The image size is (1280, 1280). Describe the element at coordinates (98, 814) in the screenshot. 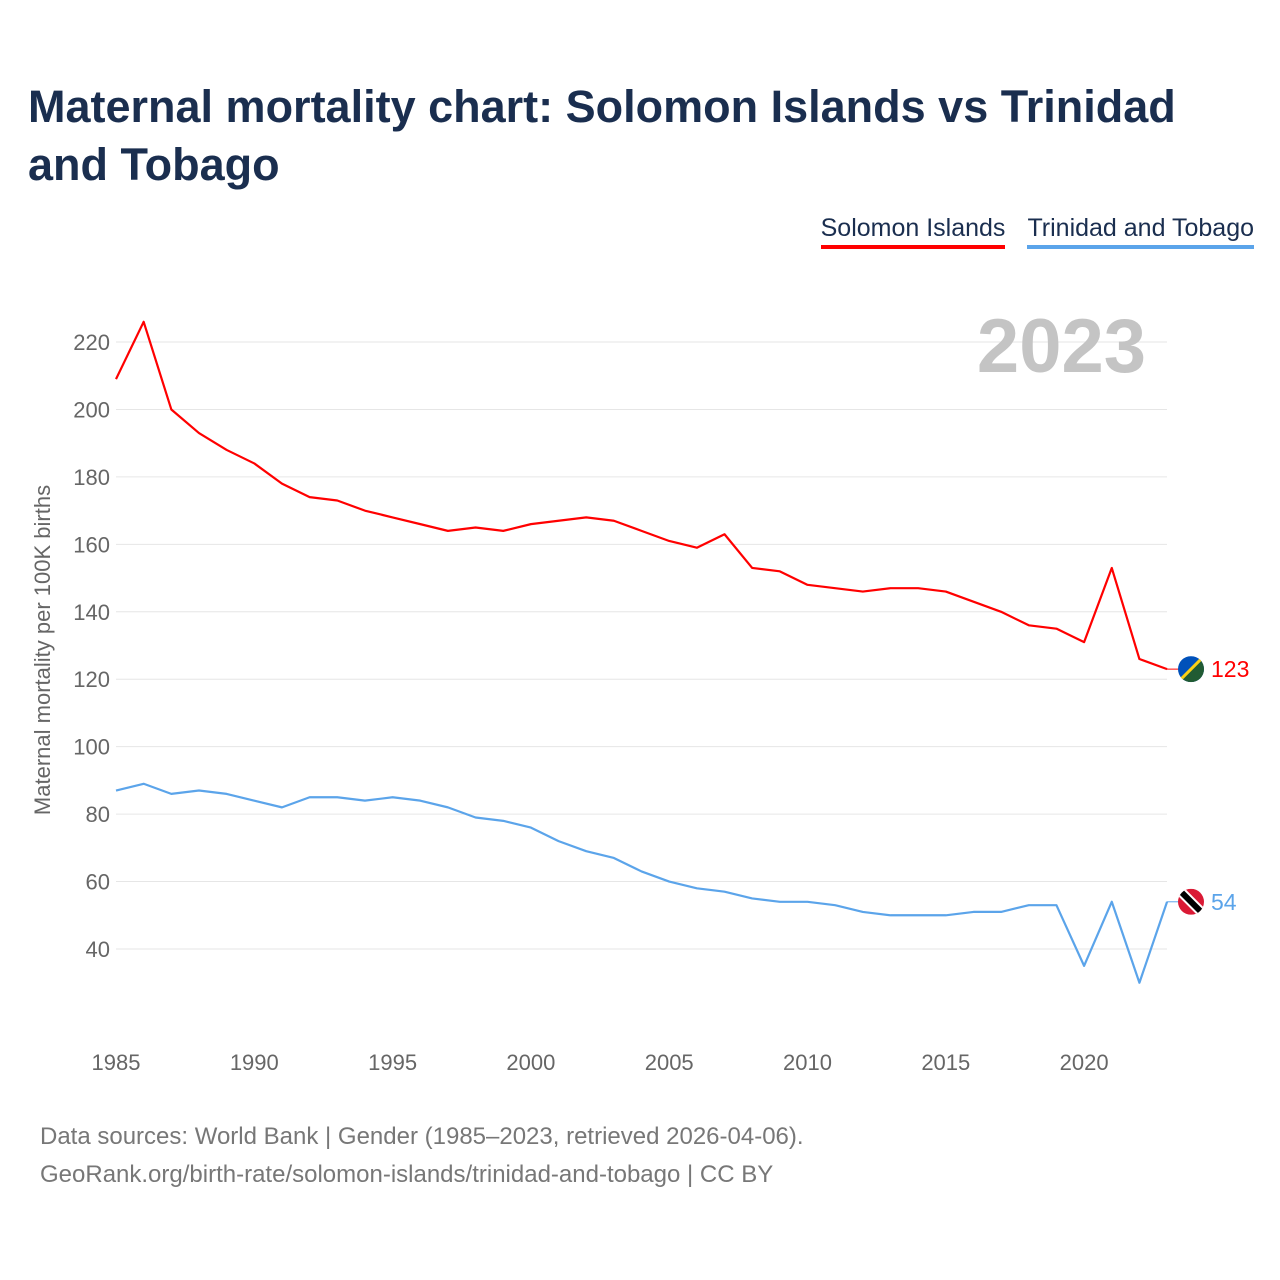

I see `y-tick-label: 80` at that location.